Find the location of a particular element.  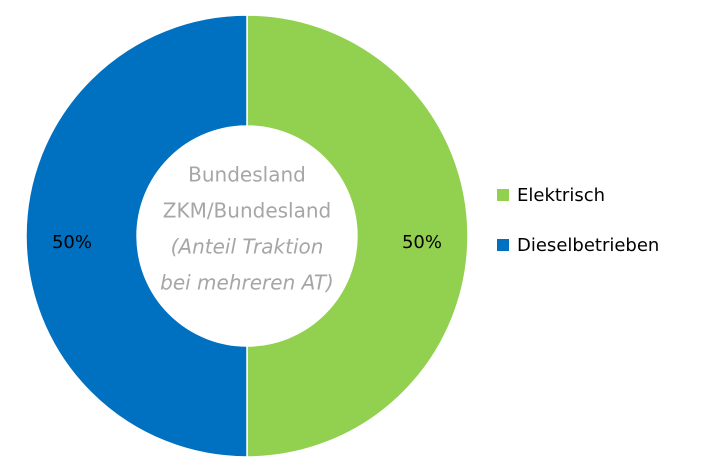

legend-label: Dieselbetrieben is located at coordinates (588, 245).